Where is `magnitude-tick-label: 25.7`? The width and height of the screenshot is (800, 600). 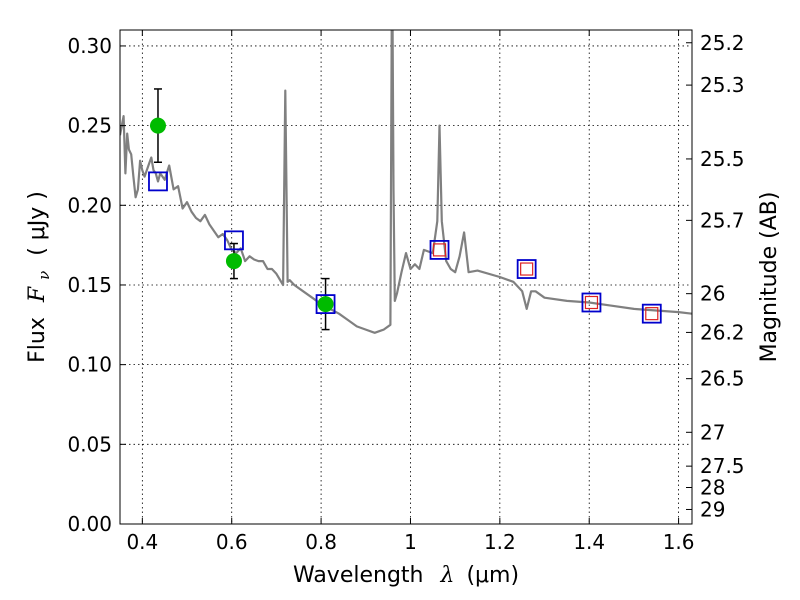
magnitude-tick-label: 25.7 is located at coordinates (722, 220).